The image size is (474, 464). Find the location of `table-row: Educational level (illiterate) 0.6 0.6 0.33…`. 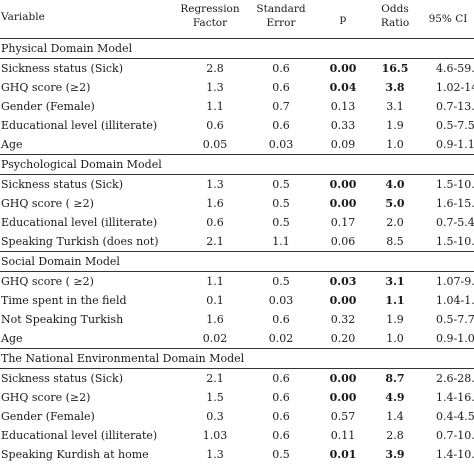

table-row: Educational level (illiterate) 0.6 0.6 0.33… is located at coordinates (237, 125).